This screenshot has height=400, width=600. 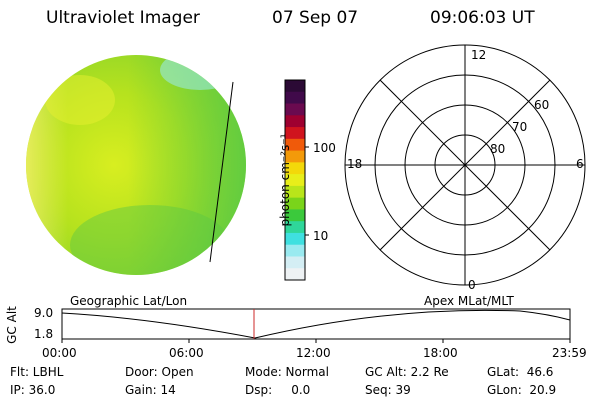 I want to click on colorbar-label-10: 10, so click(x=321, y=236).